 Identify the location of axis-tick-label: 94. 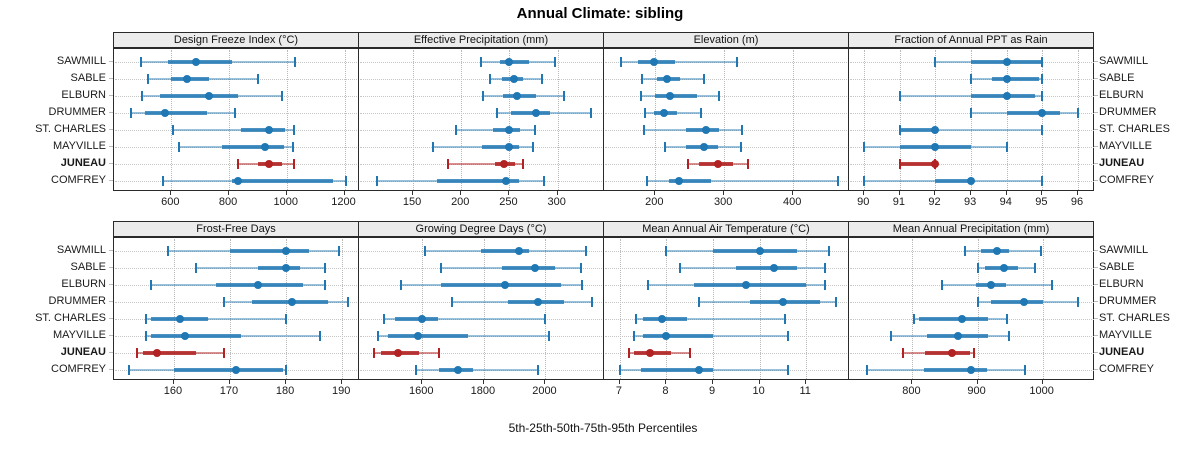
(1005, 202).